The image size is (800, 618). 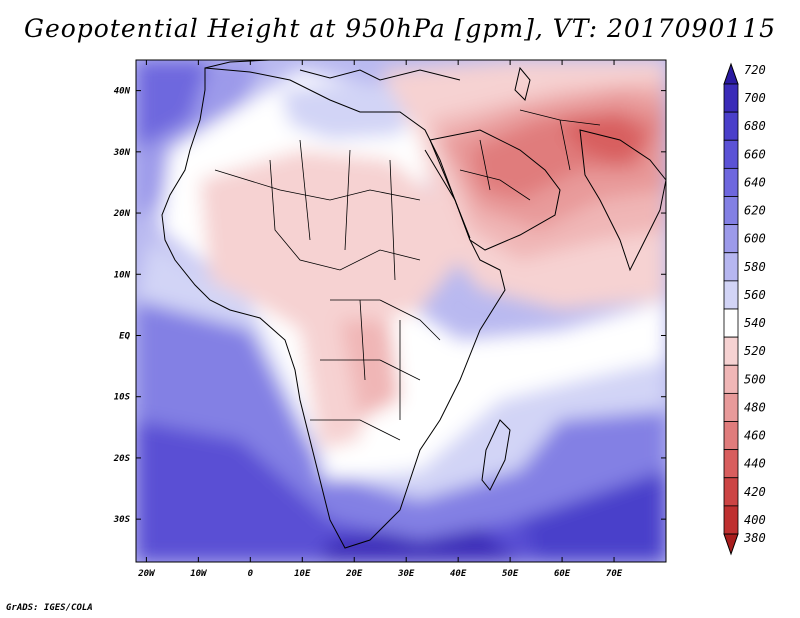 What do you see at coordinates (755, 492) in the screenshot?
I see `colorbar-label: 420` at bounding box center [755, 492].